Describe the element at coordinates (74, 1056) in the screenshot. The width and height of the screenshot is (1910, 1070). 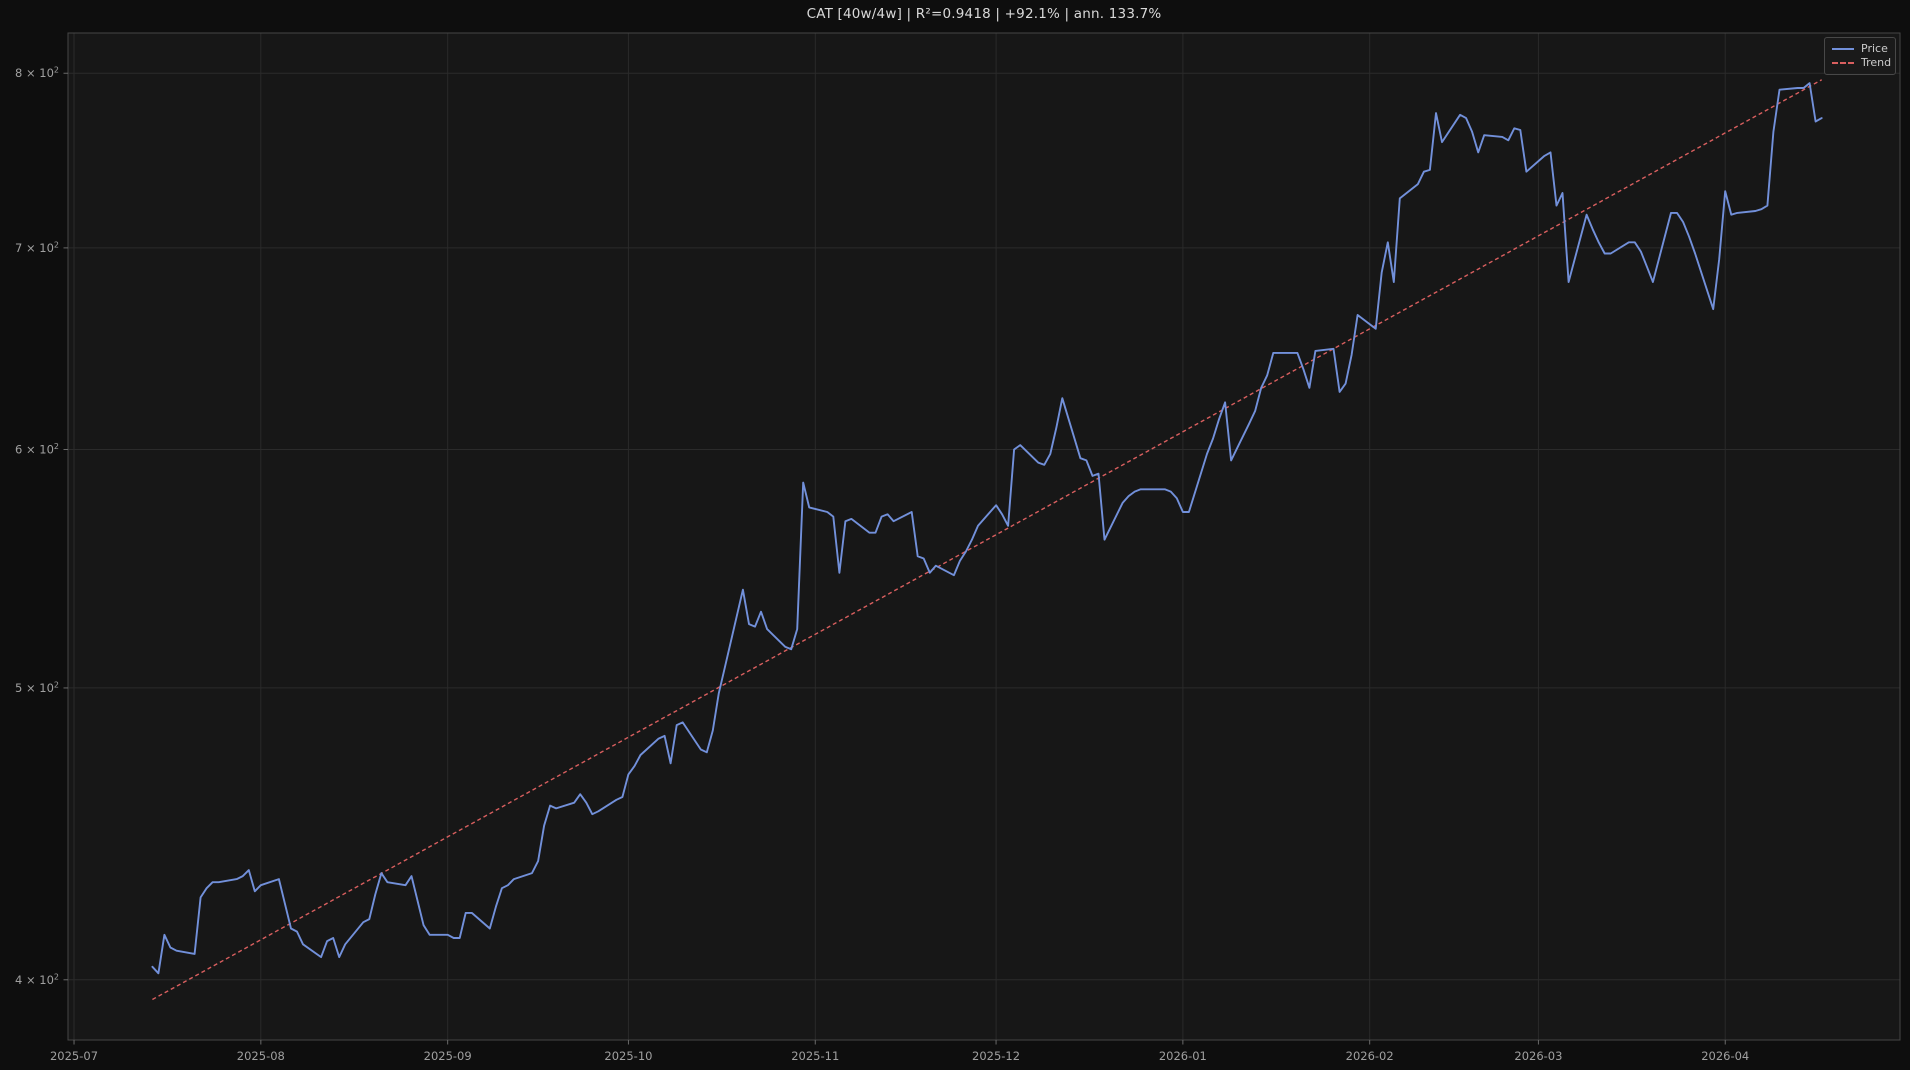
I see `x-tick-label: 2025-07` at that location.